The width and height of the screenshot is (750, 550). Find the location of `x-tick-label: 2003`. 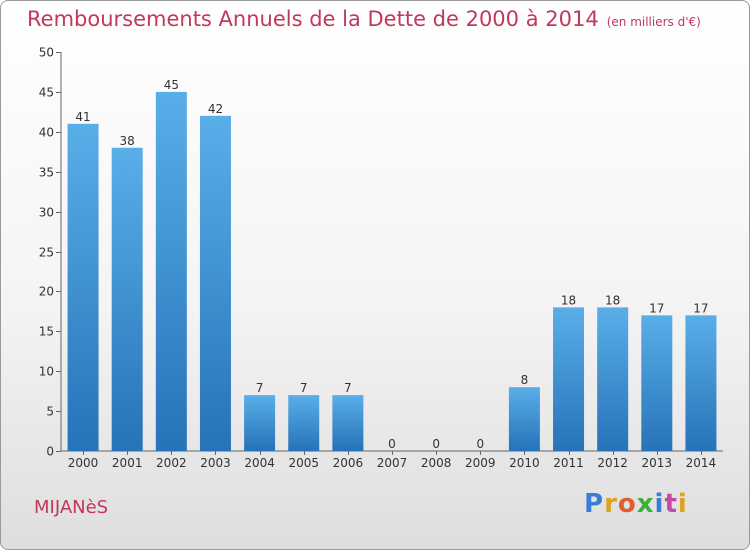

x-tick-label: 2003 is located at coordinates (215, 463).